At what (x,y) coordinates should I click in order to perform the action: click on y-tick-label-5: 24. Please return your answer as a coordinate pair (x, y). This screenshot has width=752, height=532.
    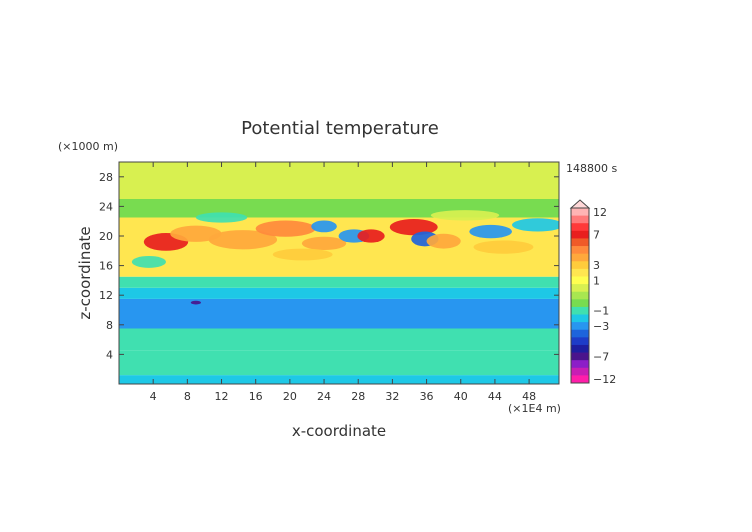
    Looking at the image, I should click on (106, 206).